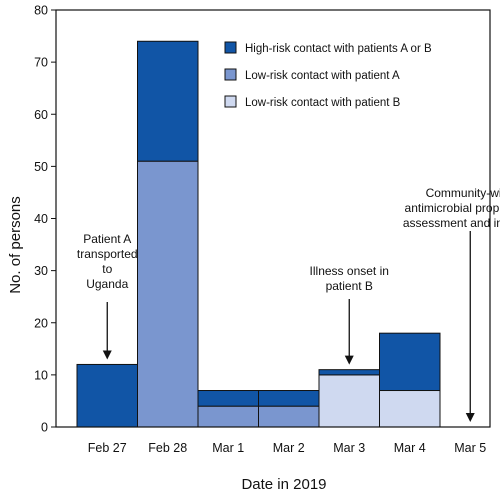 The width and height of the screenshot is (500, 500). I want to click on x-tick-label: Mar 5, so click(470, 448).